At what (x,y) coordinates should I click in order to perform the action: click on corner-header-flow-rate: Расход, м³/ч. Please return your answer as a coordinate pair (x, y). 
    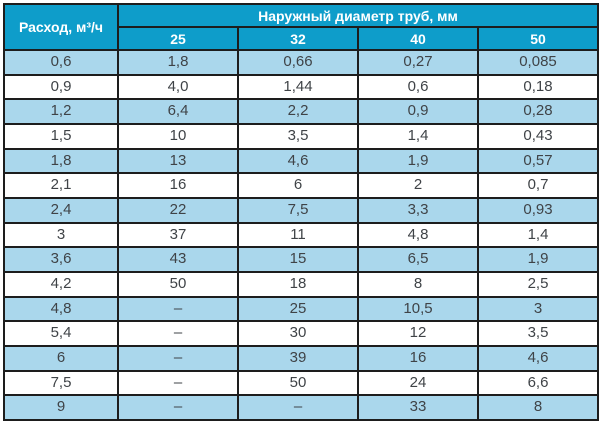
    Looking at the image, I should click on (61, 27).